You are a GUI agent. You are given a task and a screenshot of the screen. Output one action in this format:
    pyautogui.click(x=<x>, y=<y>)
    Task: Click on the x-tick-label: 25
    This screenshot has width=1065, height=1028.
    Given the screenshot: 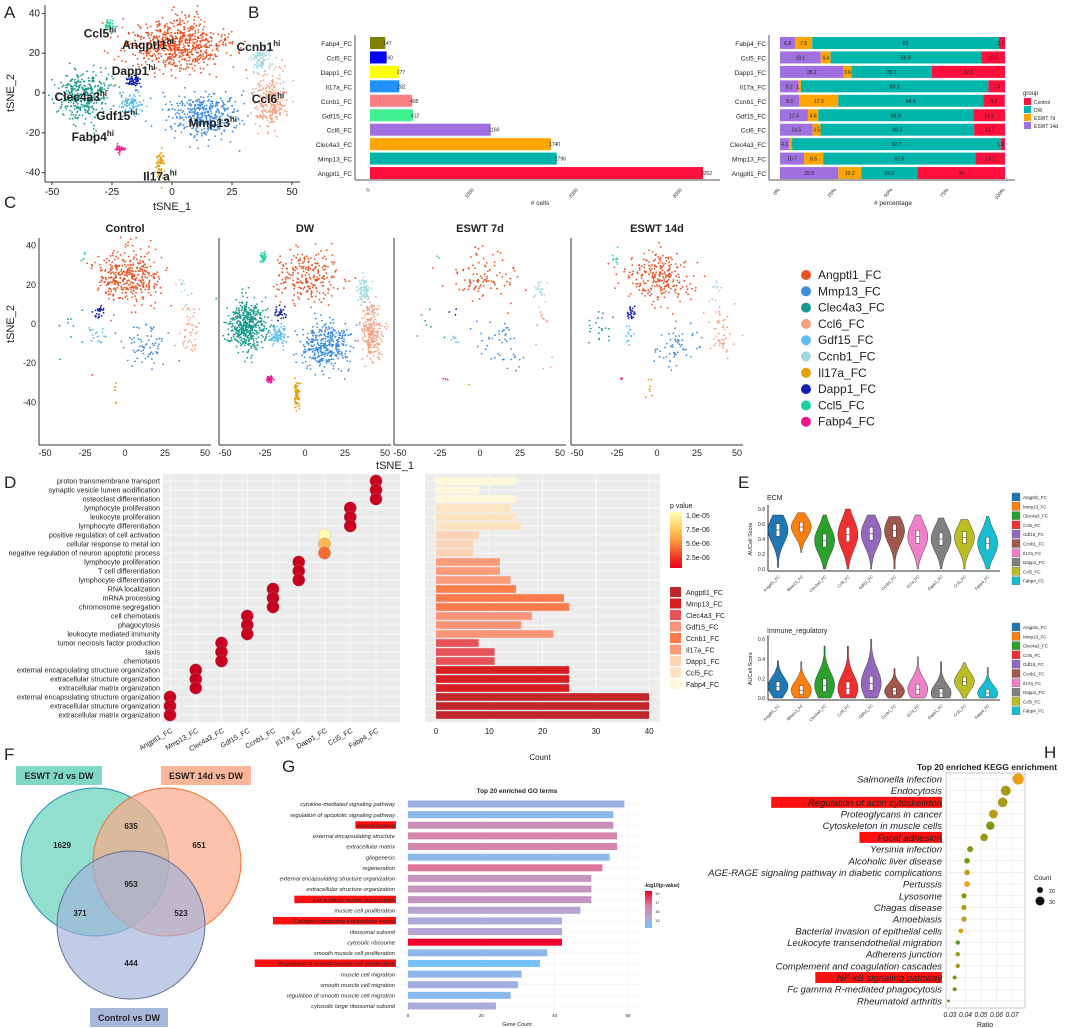 What is the action you would take?
    pyautogui.click(x=520, y=453)
    